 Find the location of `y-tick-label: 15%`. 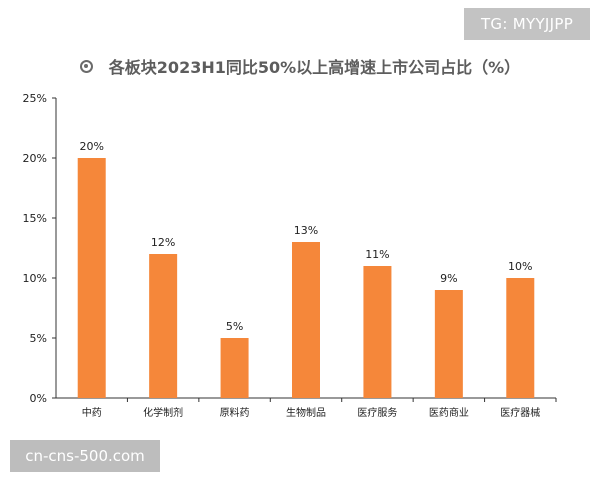

y-tick-label: 15% is located at coordinates (35, 218).